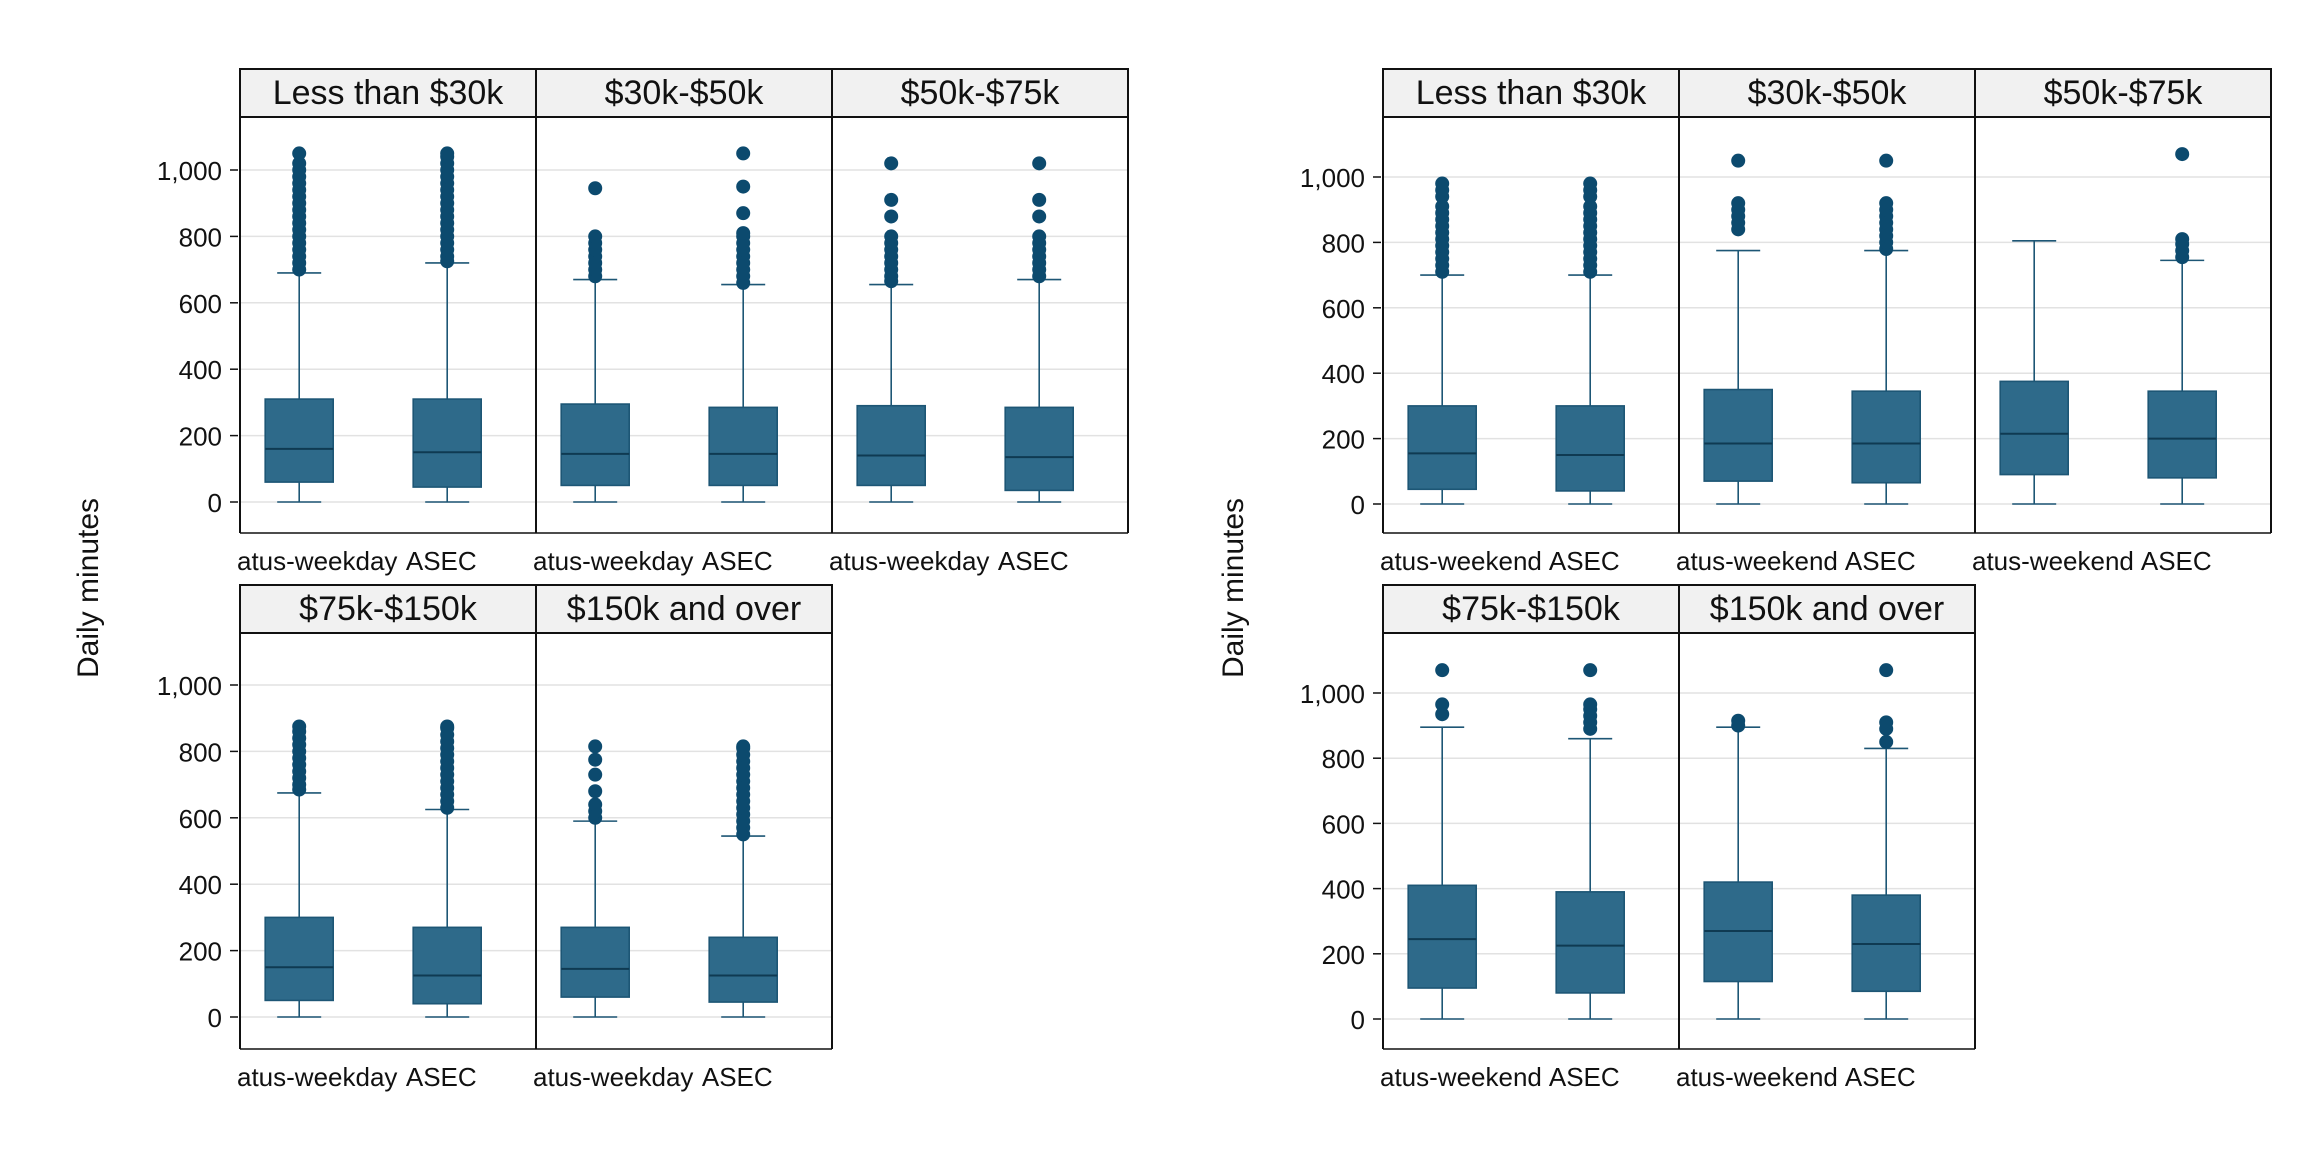 The width and height of the screenshot is (2320, 1165). Describe the element at coordinates (2122, 322) in the screenshot. I see `panel-3: $50k-$75k atus-weekend ASEC` at that location.